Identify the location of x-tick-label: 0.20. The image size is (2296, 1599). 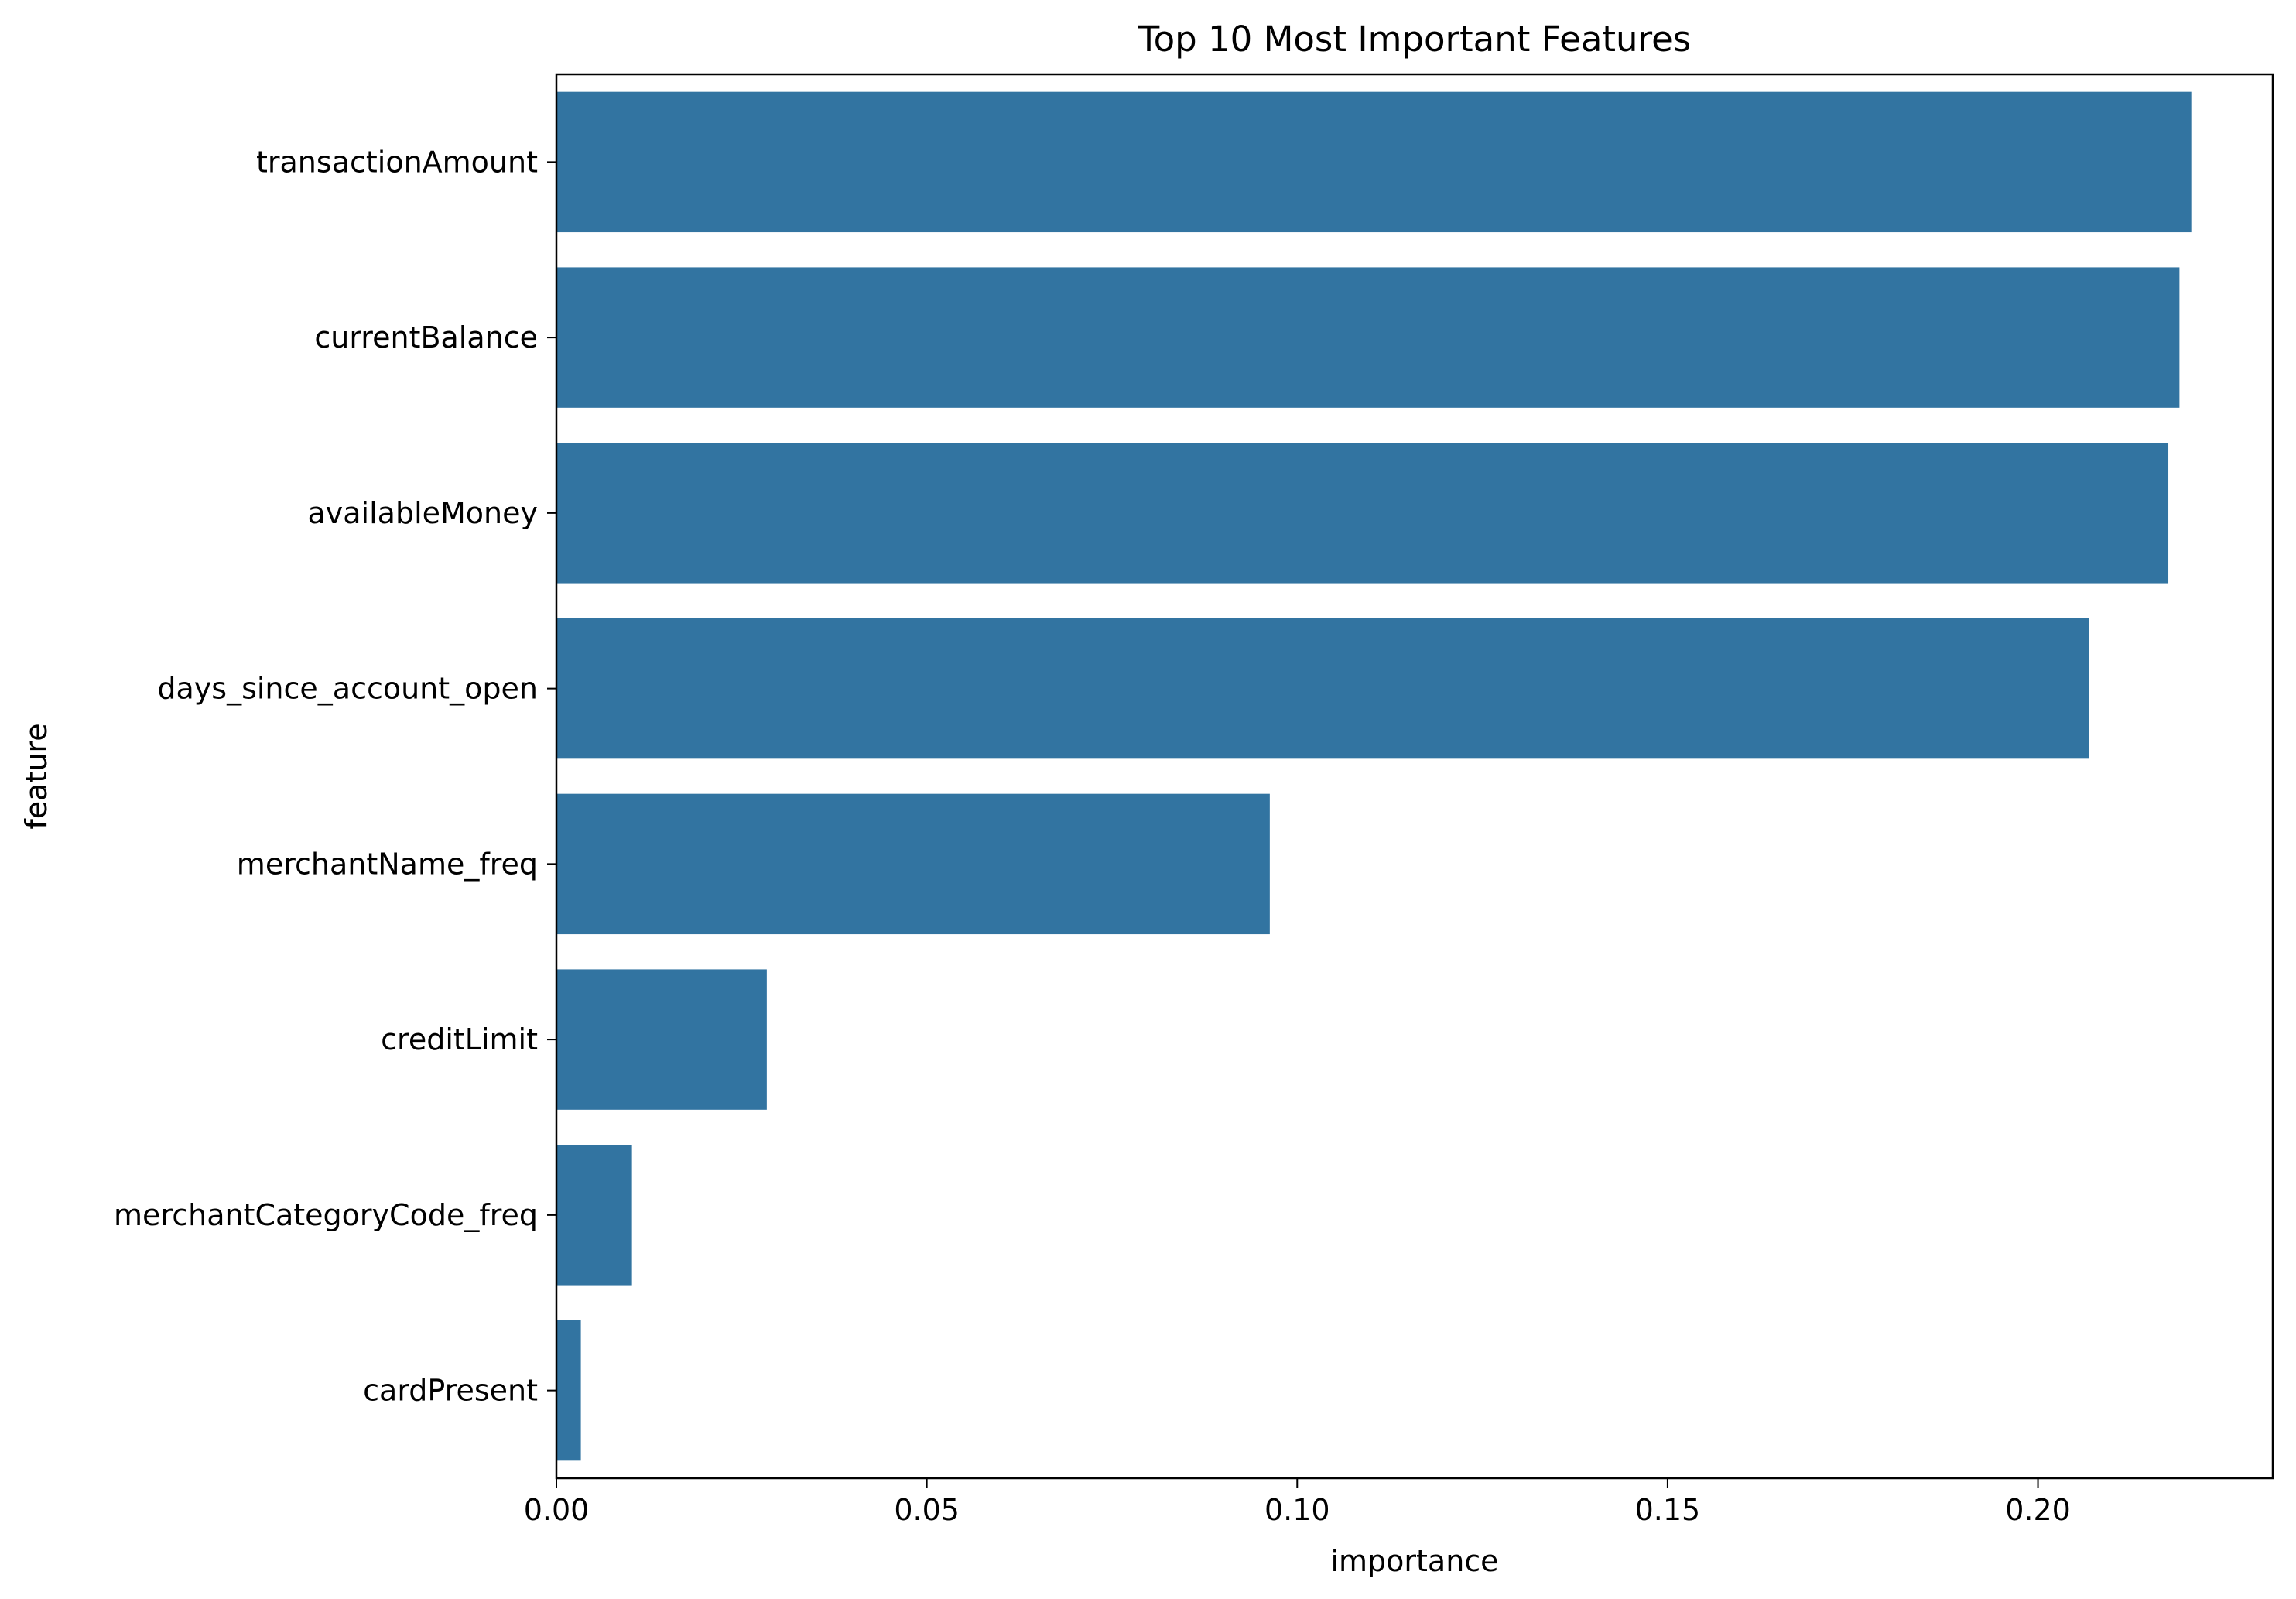
(2038, 1510).